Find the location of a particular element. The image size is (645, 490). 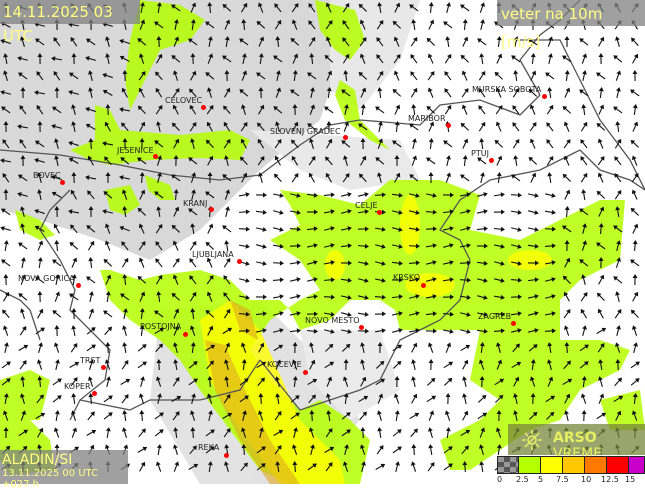

legend-label: 7.5 is located at coordinates (562, 479).